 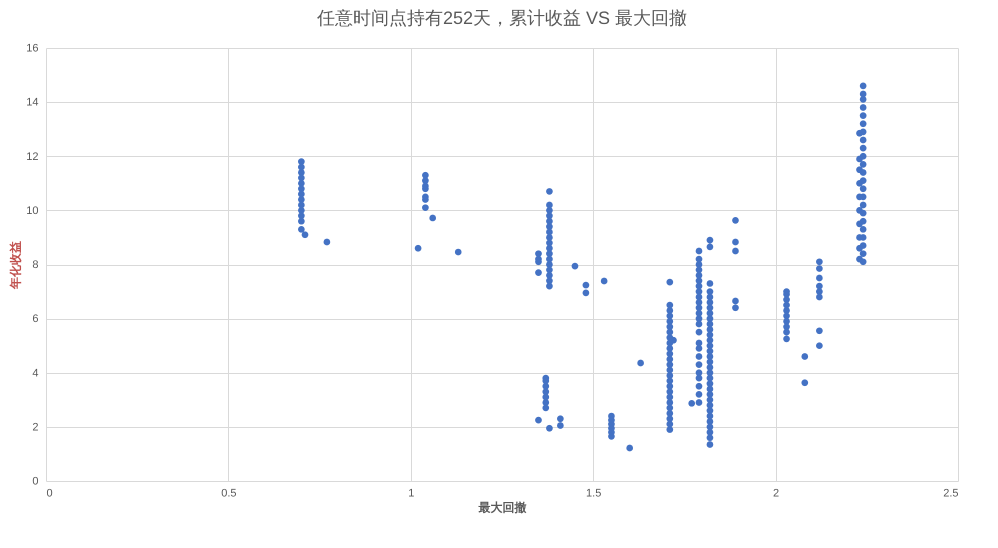 What do you see at coordinates (594, 494) in the screenshot?
I see `x-tick-label: 1.5` at bounding box center [594, 494].